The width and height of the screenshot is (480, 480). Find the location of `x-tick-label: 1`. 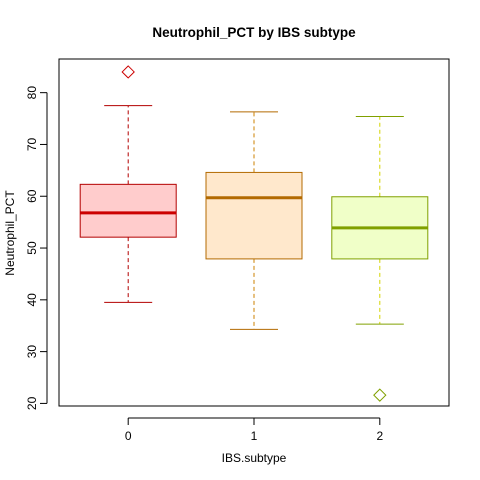

x-tick-label: 1 is located at coordinates (254, 436).